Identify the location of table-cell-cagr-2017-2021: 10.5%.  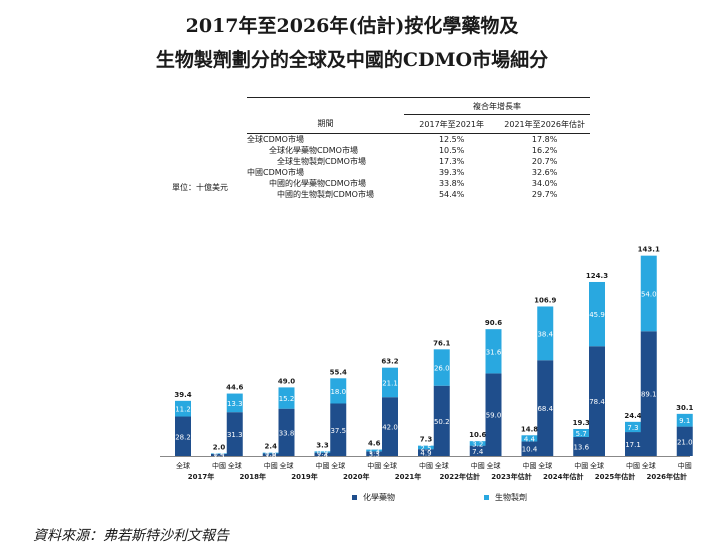
(451, 150).